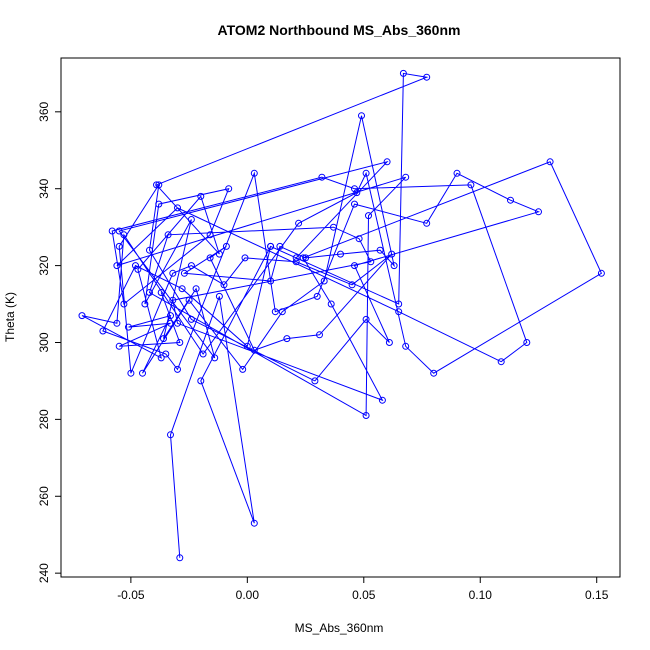  Describe the element at coordinates (49, 342) in the screenshot. I see `y-axis: 240 260 280 300 320 340 360` at that location.